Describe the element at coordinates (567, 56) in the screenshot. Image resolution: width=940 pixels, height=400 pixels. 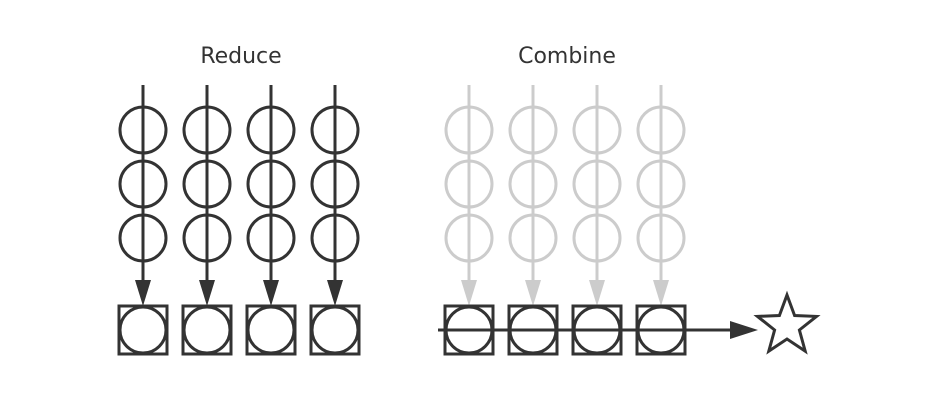
I see `combine-title: Combine` at that location.